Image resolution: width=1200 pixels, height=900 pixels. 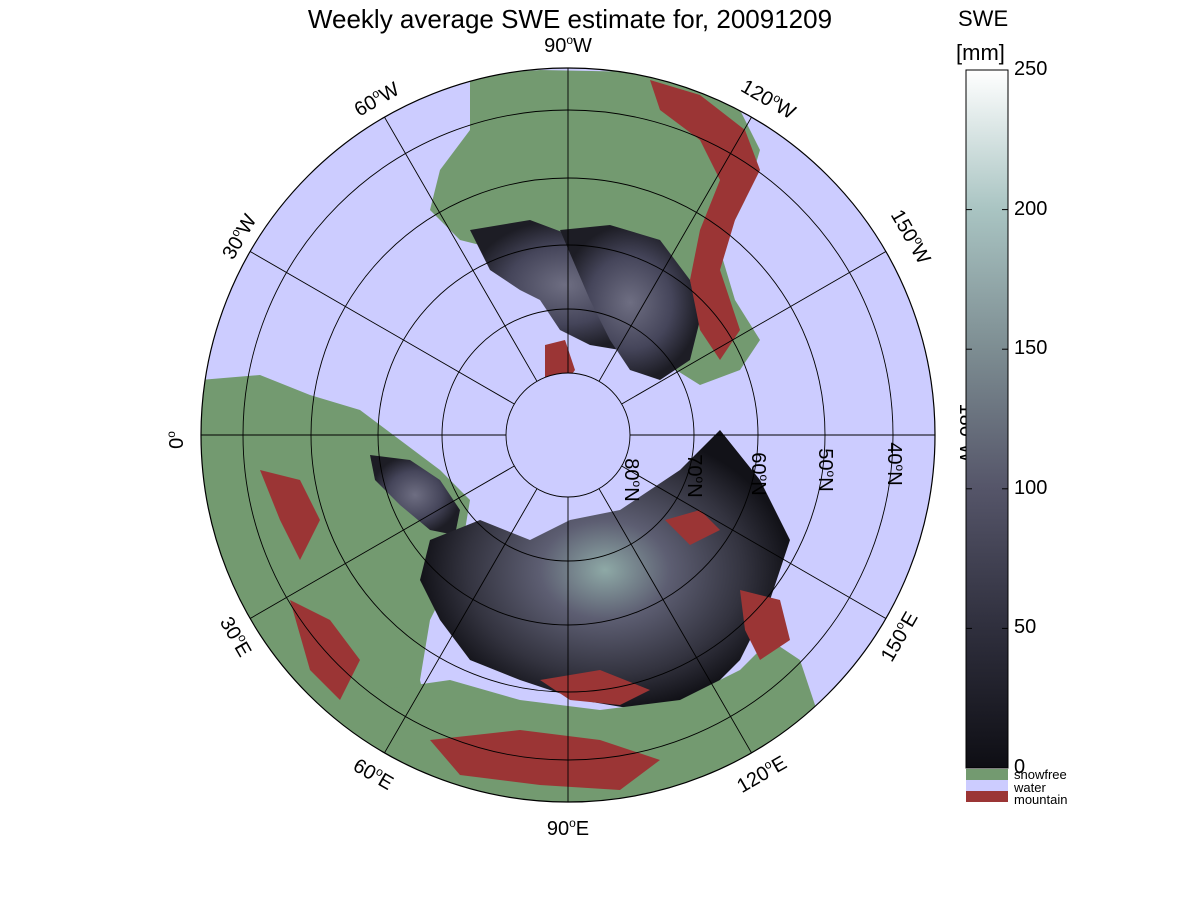 What do you see at coordinates (1041, 799) in the screenshot?
I see `legend-label-mountain: mountain` at bounding box center [1041, 799].